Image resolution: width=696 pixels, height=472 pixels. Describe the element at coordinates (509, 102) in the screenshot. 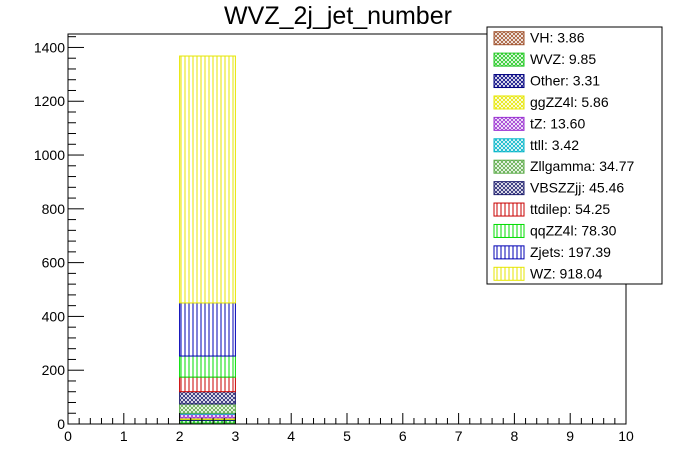

I see `legend-swatch-ggzz4l` at that location.